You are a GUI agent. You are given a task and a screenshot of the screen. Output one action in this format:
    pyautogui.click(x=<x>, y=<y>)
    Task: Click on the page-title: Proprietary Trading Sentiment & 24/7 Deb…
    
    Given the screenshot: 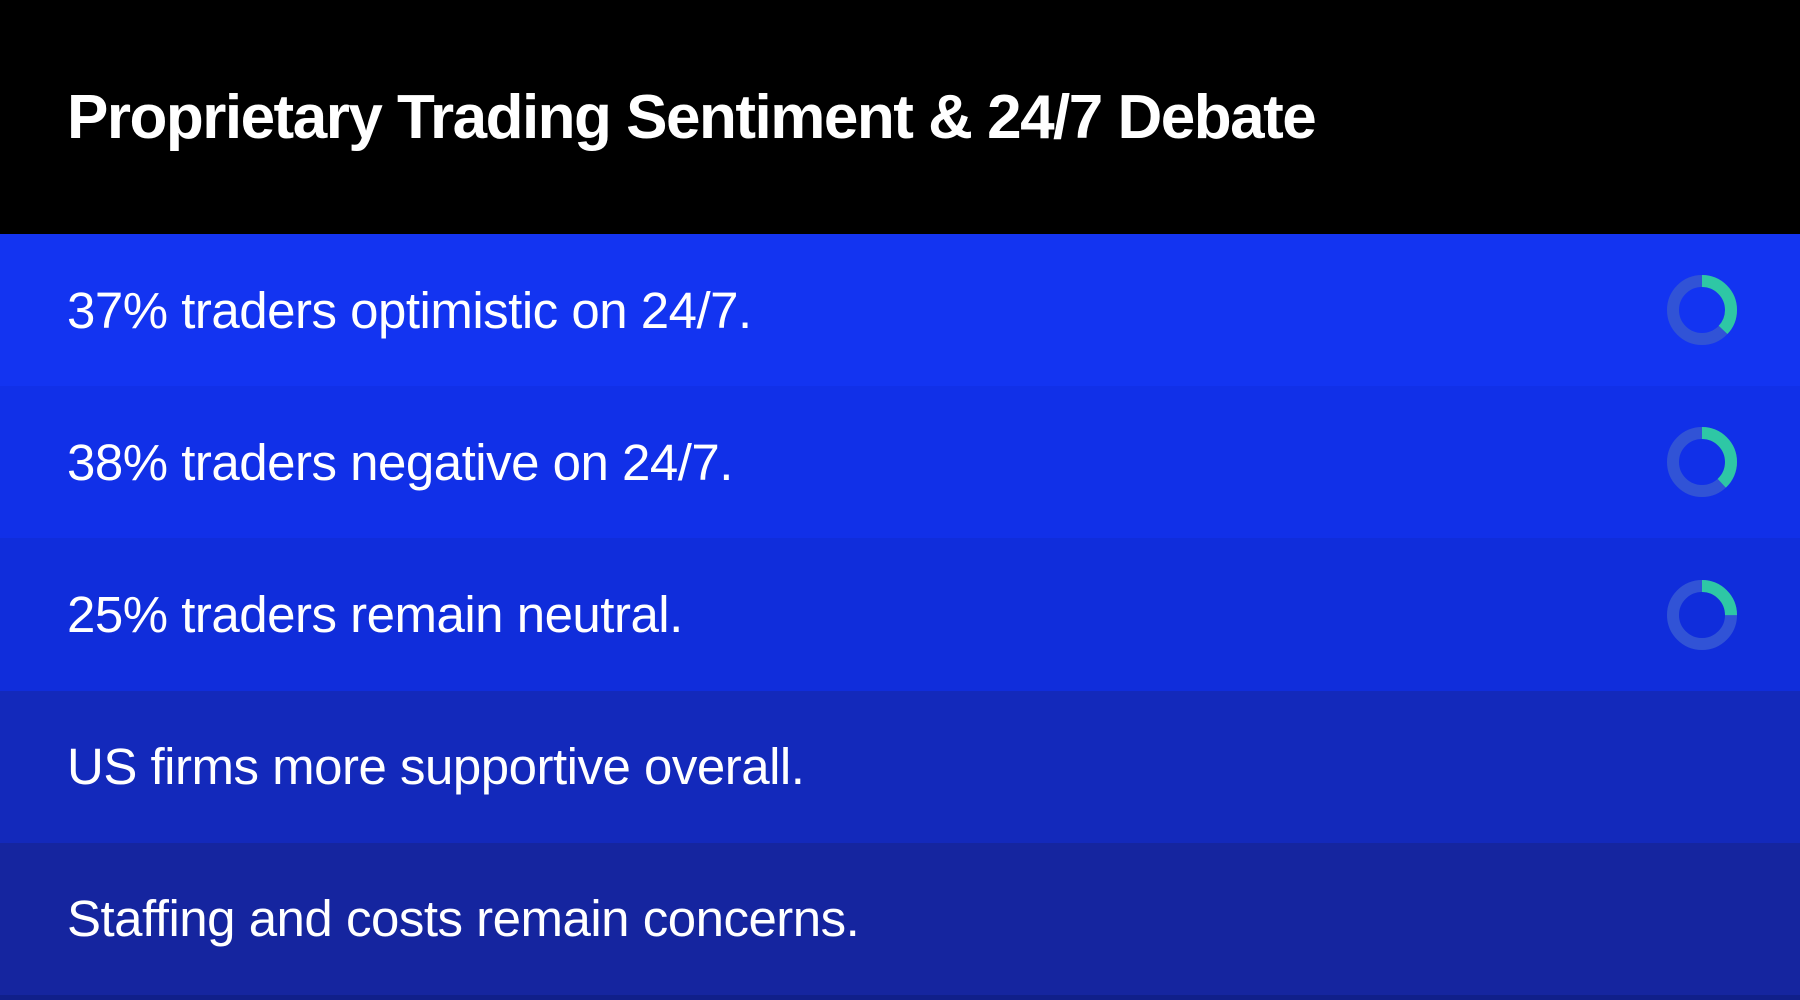 What is the action you would take?
    pyautogui.click(x=692, y=117)
    